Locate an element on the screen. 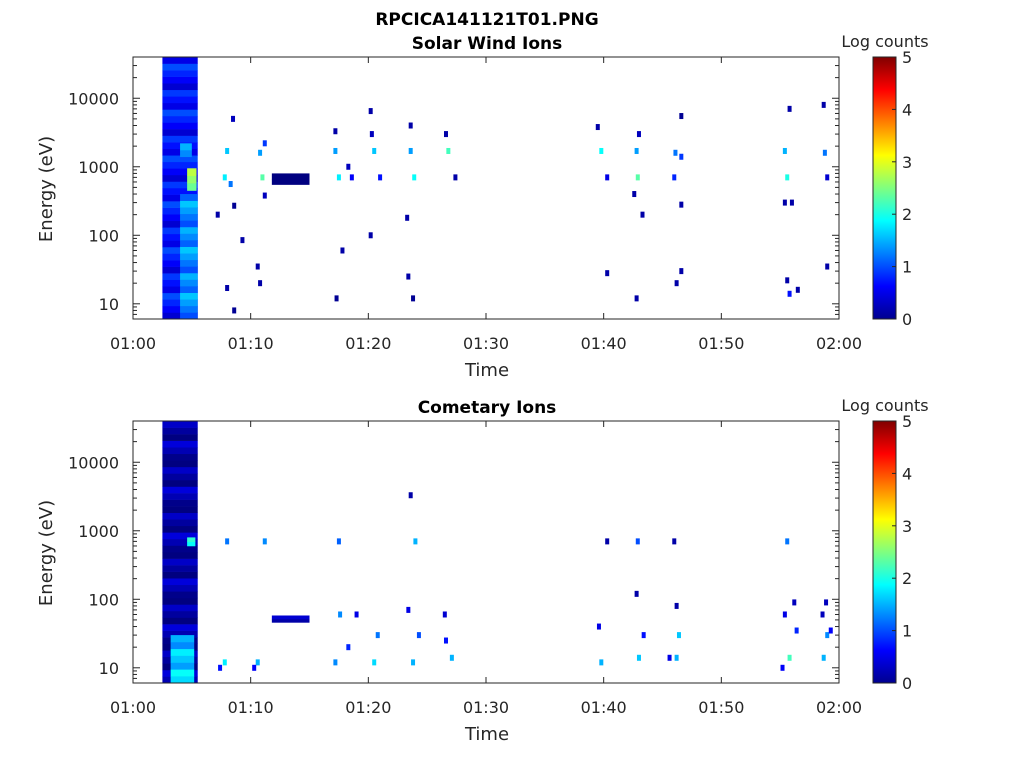 Image resolution: width=1024 pixels, height=768 pixels. x-tick-label: 02:00 is located at coordinates (839, 707).